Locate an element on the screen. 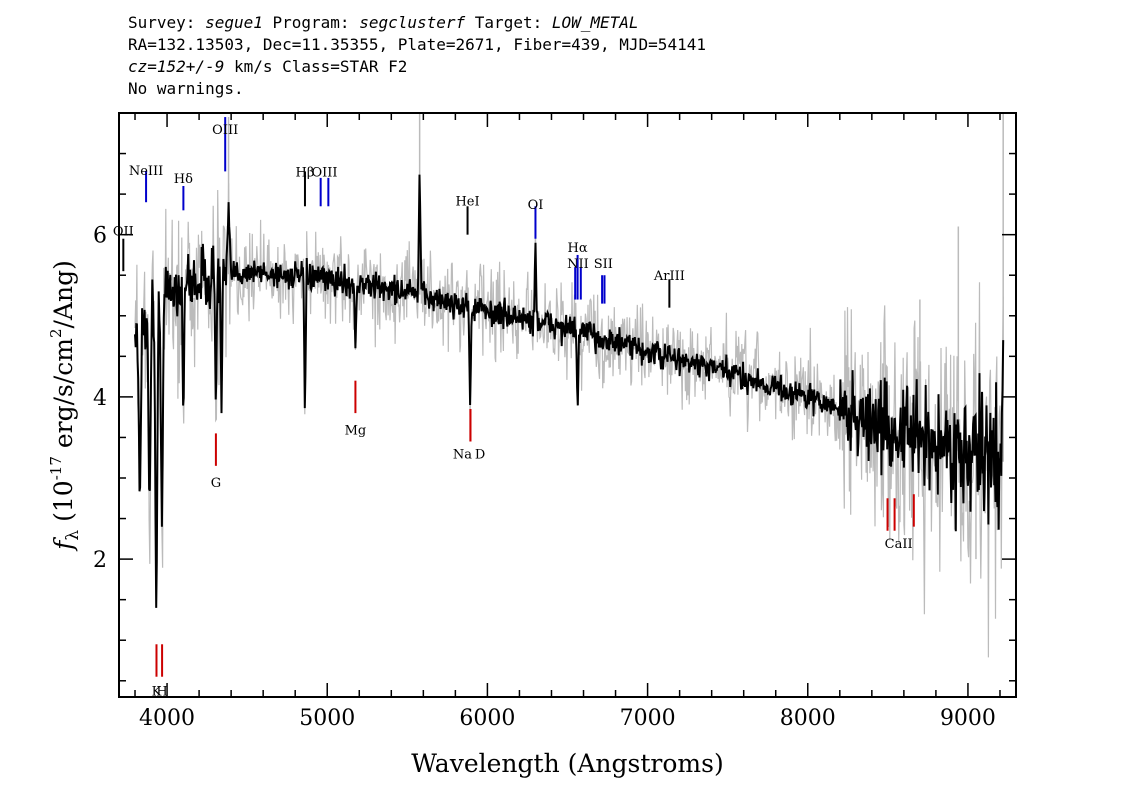 This screenshot has width=1134, height=810. redshift-class-line: cz=152+/-9 km/s Class=STAR F2 is located at coordinates (417, 67).